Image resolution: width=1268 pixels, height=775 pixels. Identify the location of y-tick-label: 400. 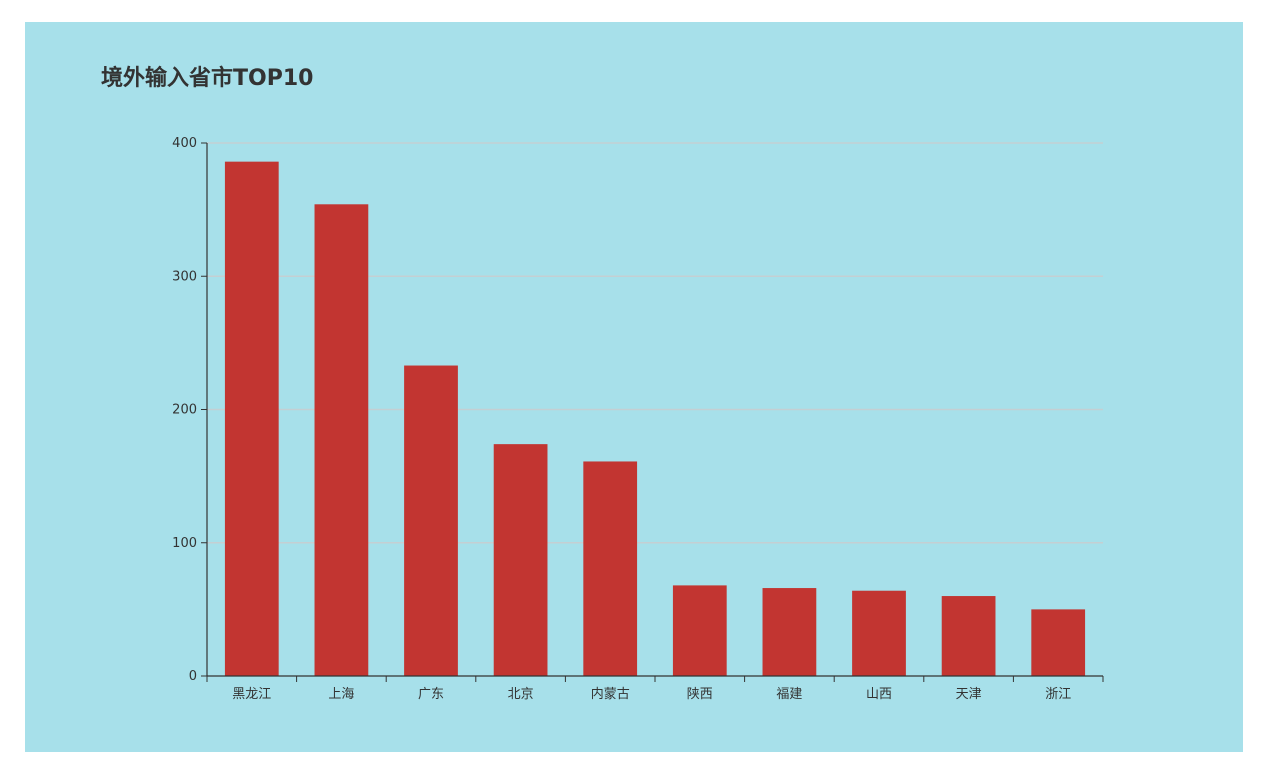
(184, 143).